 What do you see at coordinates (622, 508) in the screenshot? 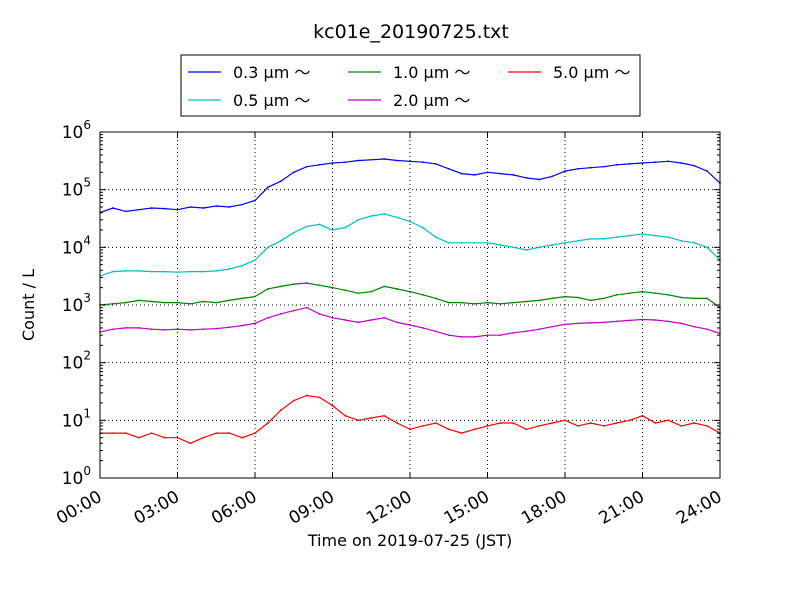
I see `x-tick-label: 21:00` at bounding box center [622, 508].